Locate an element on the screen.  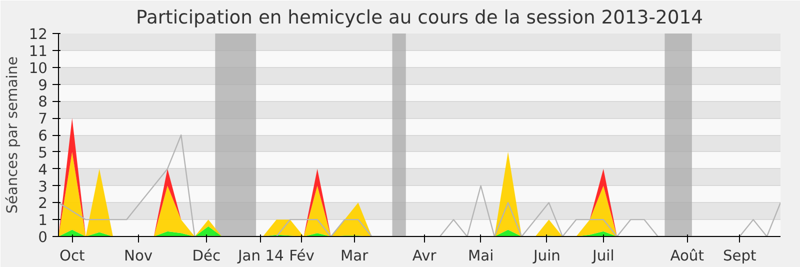
y-tick-label: 8 is located at coordinates (43, 102).